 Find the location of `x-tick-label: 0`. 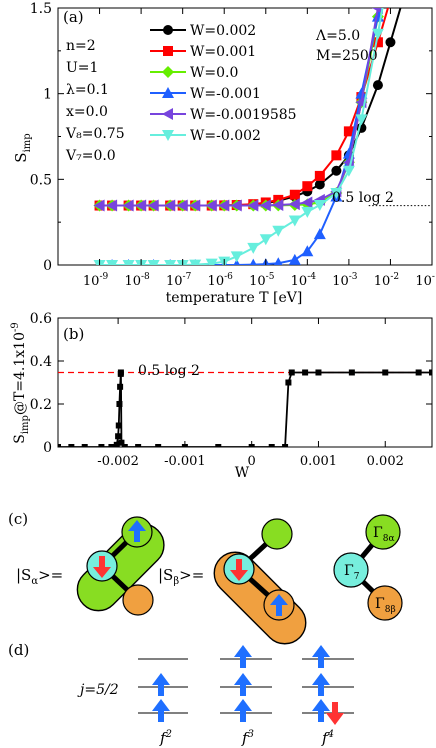

x-tick-label: 0 is located at coordinates (252, 461).